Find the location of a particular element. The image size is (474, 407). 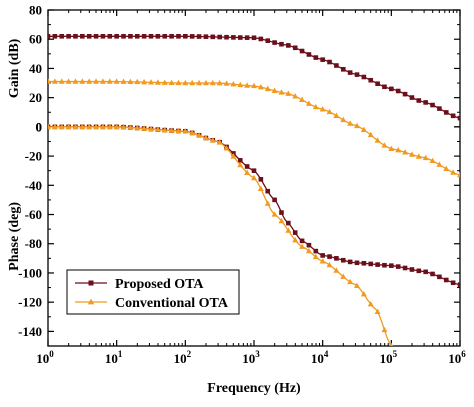

legend-marker-triangle is located at coordinates (91, 301).